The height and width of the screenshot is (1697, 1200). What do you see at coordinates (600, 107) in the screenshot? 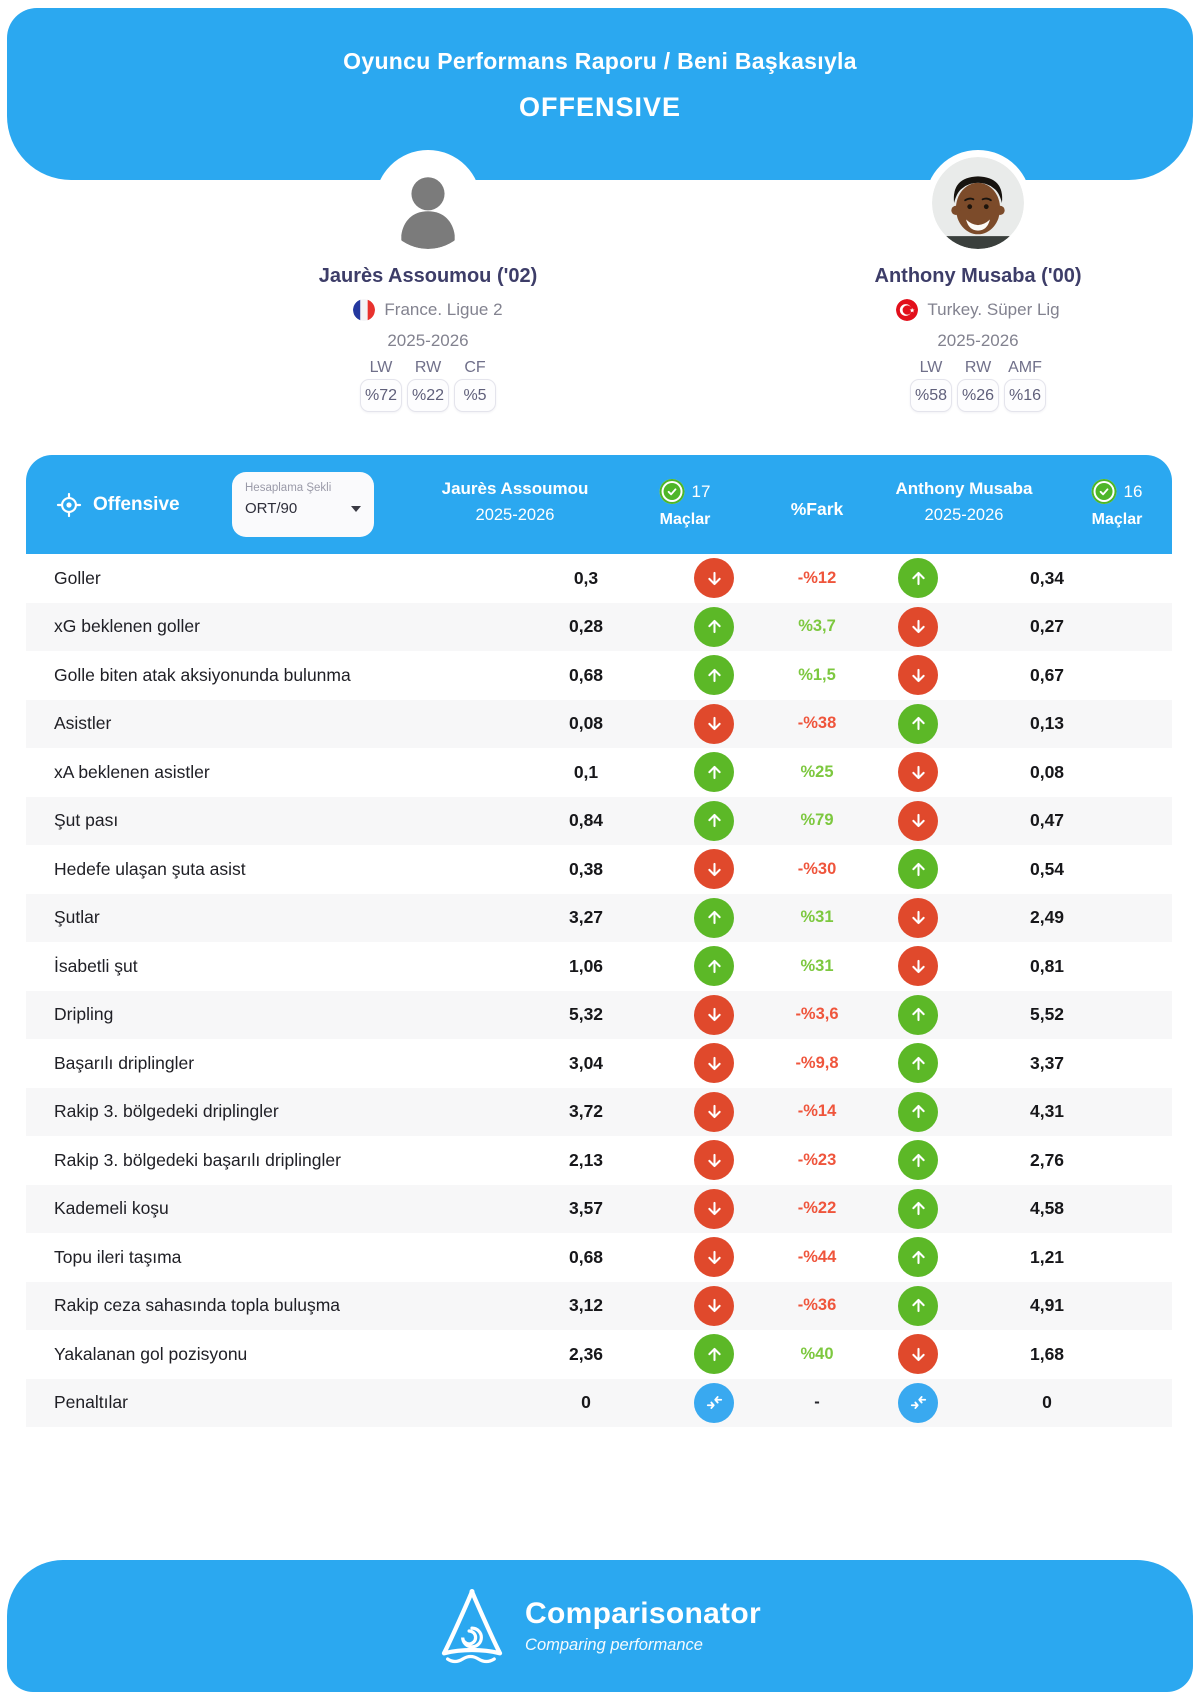
I see `report-subtitle: OFFENSIVE` at bounding box center [600, 107].